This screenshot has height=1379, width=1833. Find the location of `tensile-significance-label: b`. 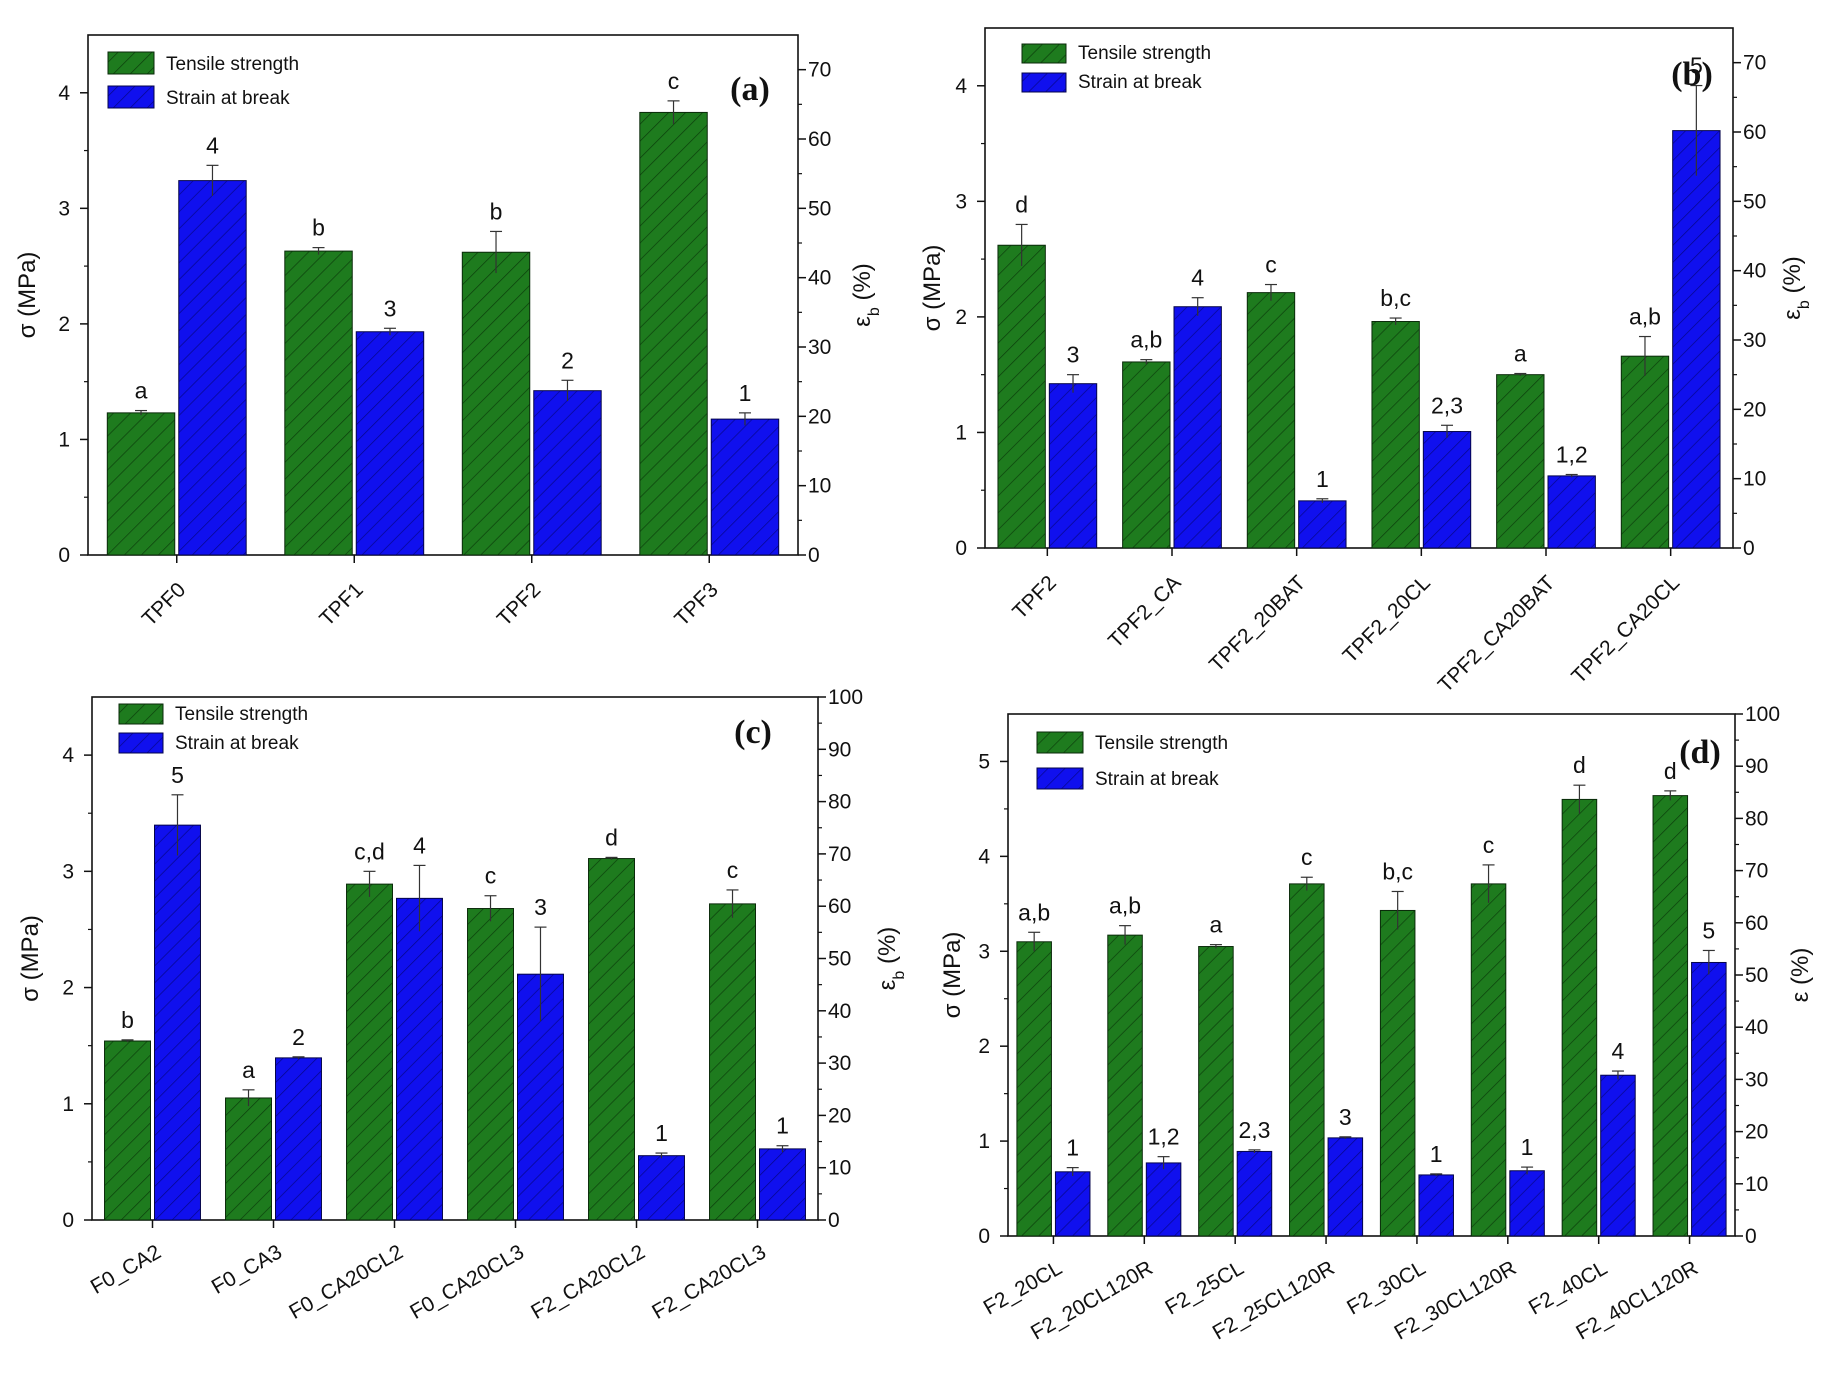

tensile-significance-label: b is located at coordinates (318, 228).